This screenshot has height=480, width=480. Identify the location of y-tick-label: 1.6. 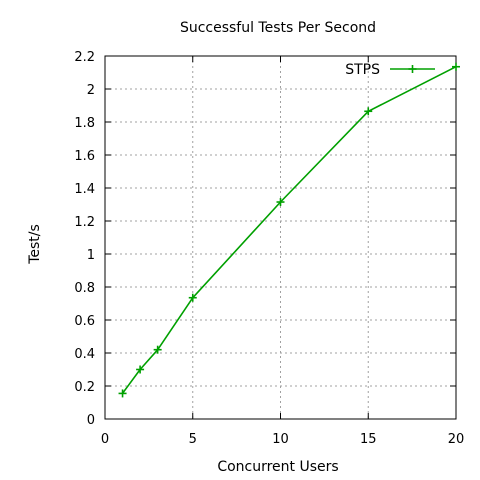
(84, 156).